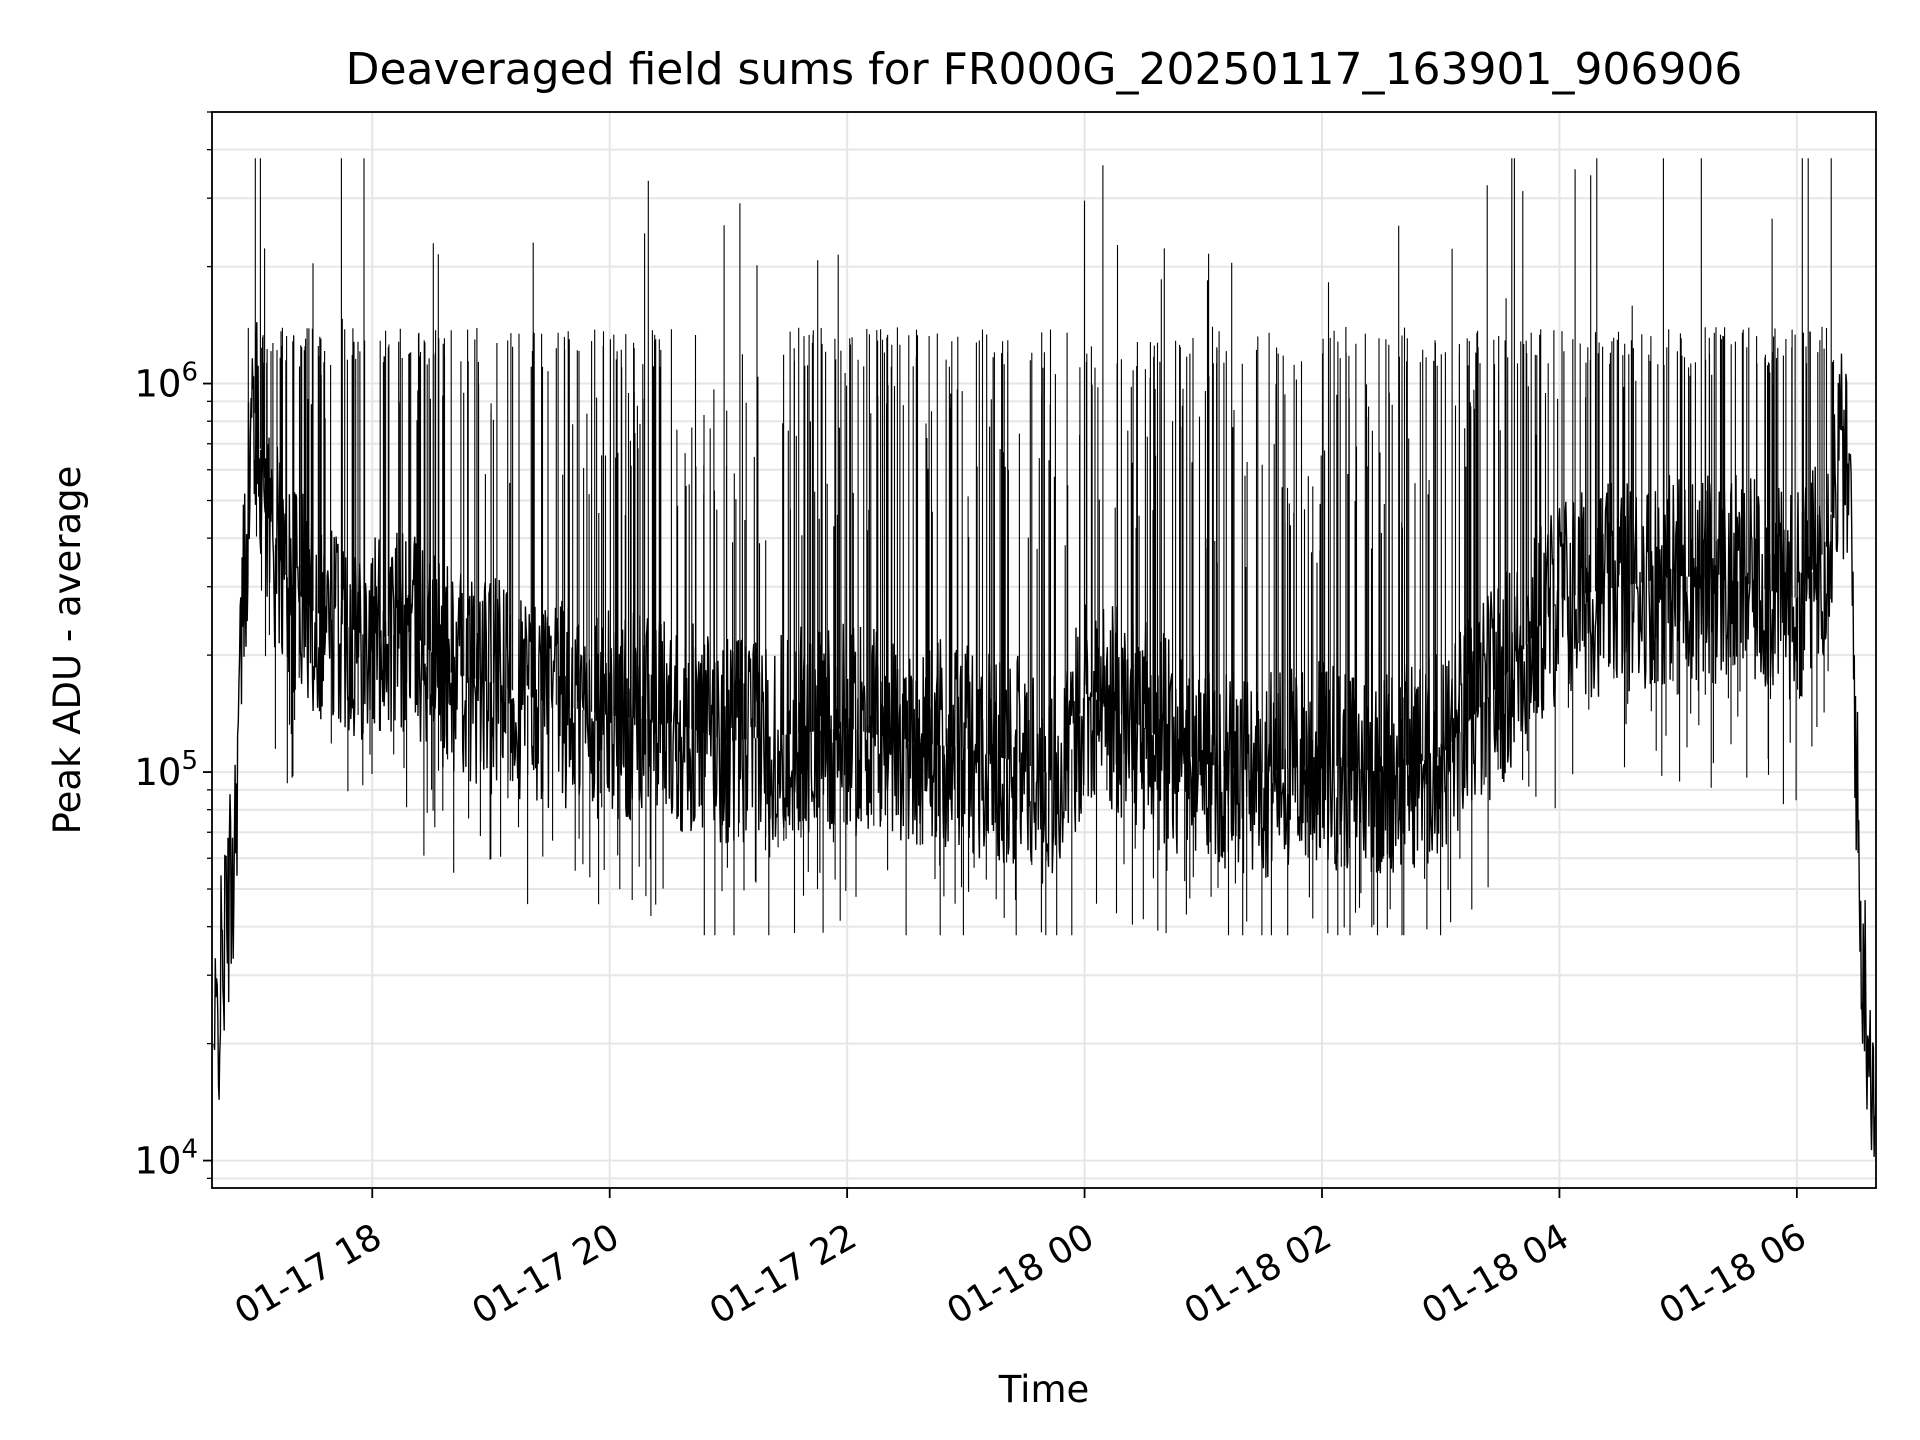 Image resolution: width=1920 pixels, height=1440 pixels. What do you see at coordinates (1044, 1389) in the screenshot?
I see `x-axis-label: Time` at bounding box center [1044, 1389].